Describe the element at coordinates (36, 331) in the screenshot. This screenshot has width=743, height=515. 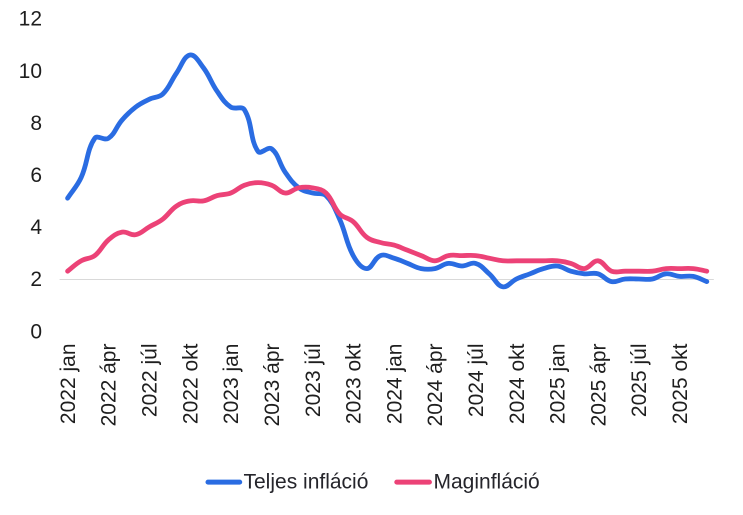
I see `svg-text: 0` at that location.